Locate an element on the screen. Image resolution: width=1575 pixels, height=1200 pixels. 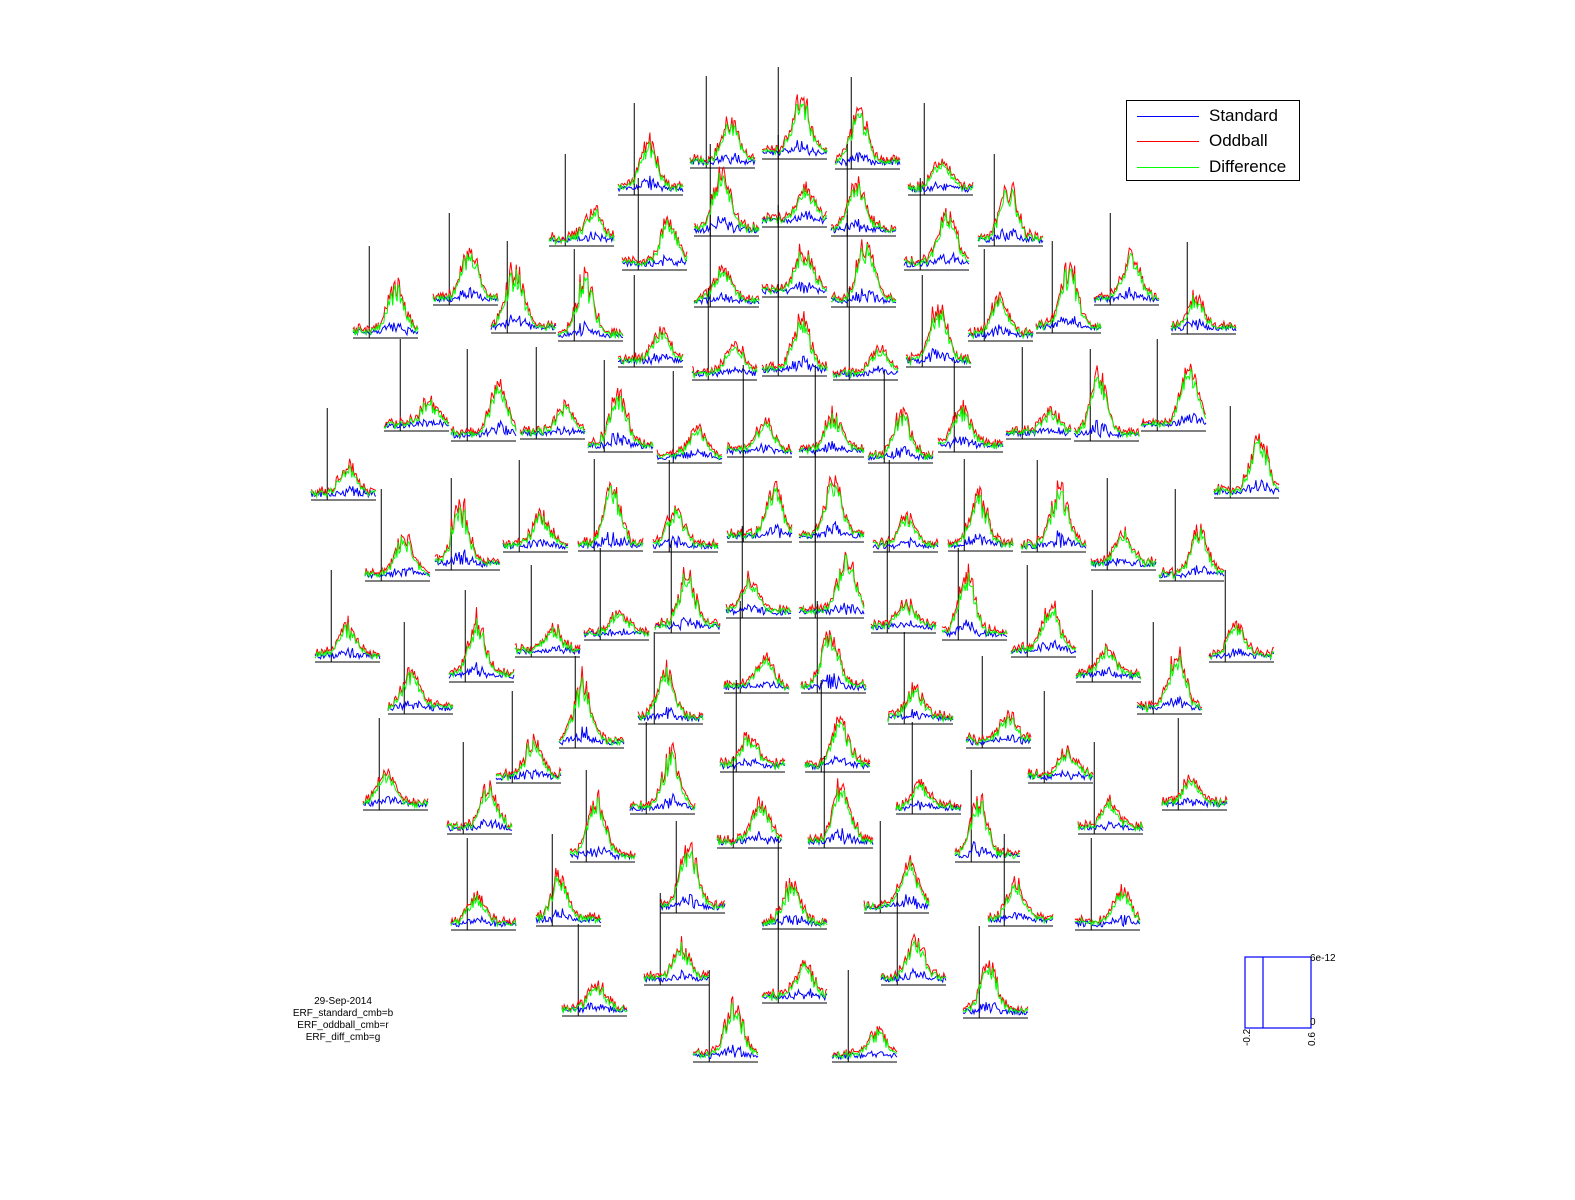
comment-line-standard: ERF_standard_cmb=b is located at coordinates (343, 1013).